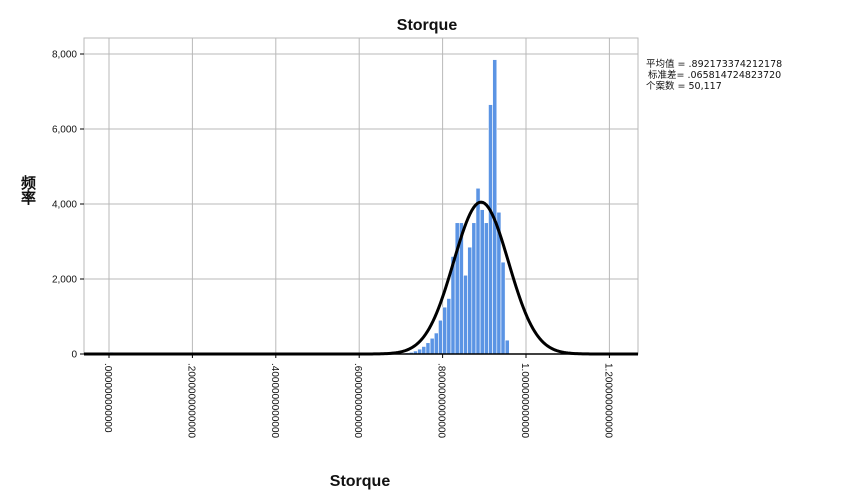  What do you see at coordinates (274, 401) in the screenshot?
I see `x-tick-label: .4000000000000` at bounding box center [274, 401].